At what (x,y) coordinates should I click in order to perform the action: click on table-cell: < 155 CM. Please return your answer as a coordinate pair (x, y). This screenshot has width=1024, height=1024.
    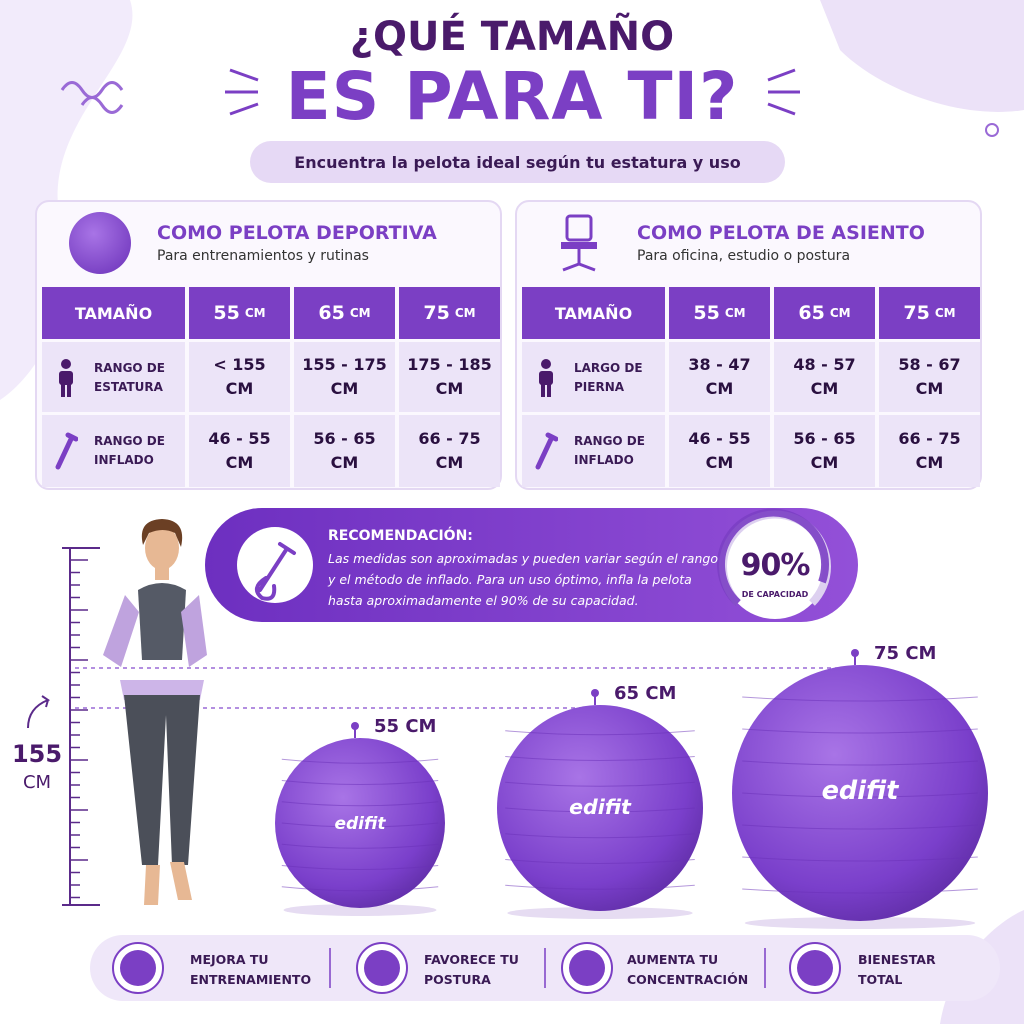
    Looking at the image, I should click on (239, 377).